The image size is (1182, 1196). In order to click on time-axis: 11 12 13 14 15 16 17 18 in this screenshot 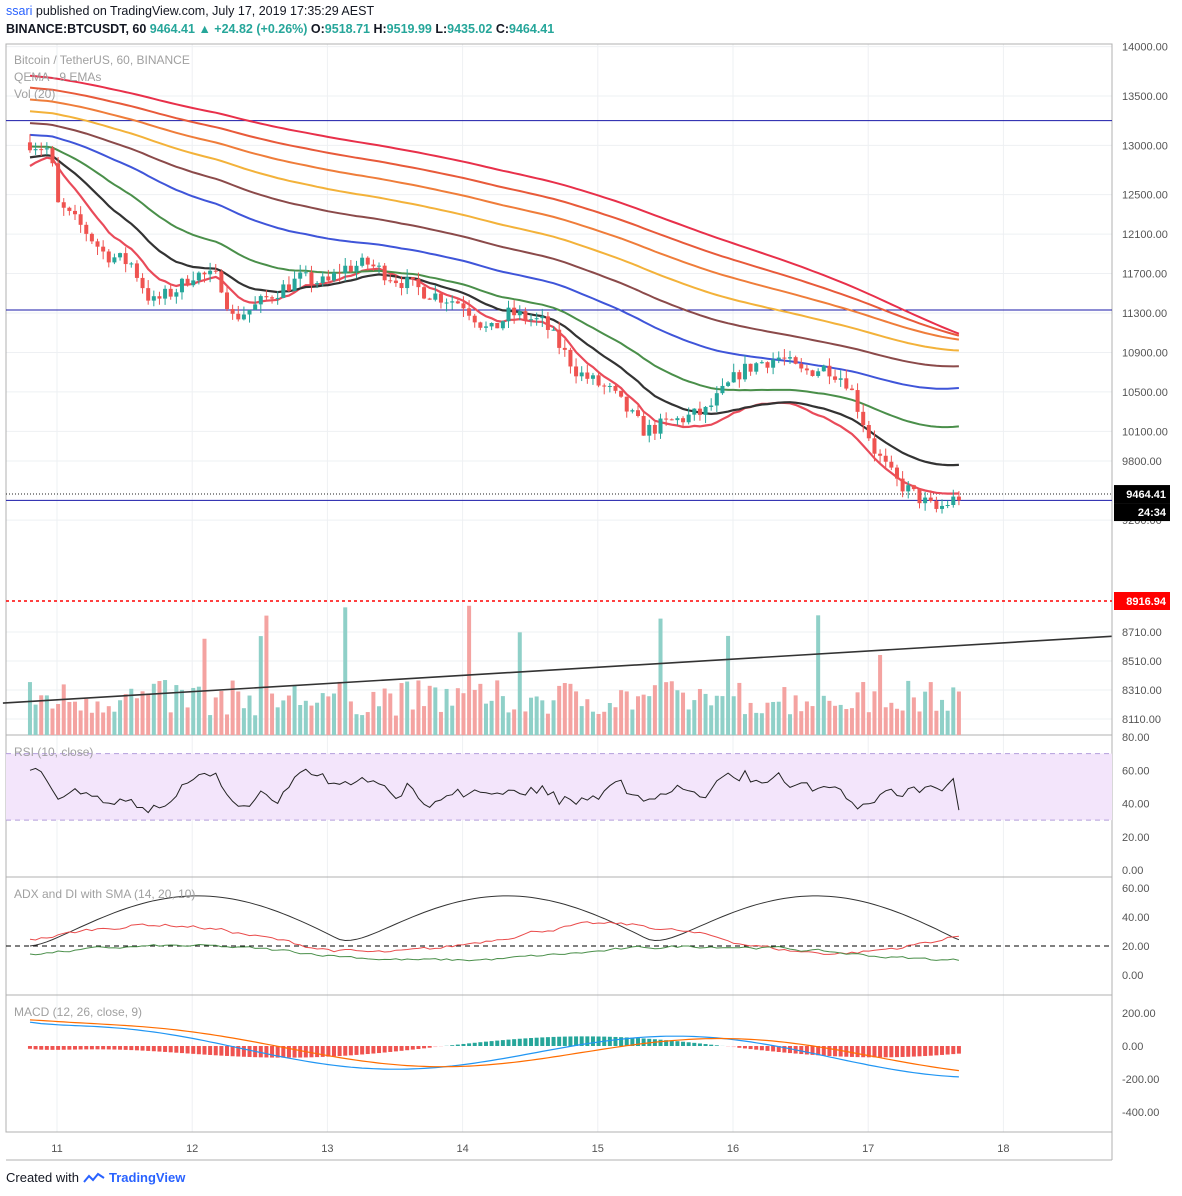, I will do `click(530, 1149)`.